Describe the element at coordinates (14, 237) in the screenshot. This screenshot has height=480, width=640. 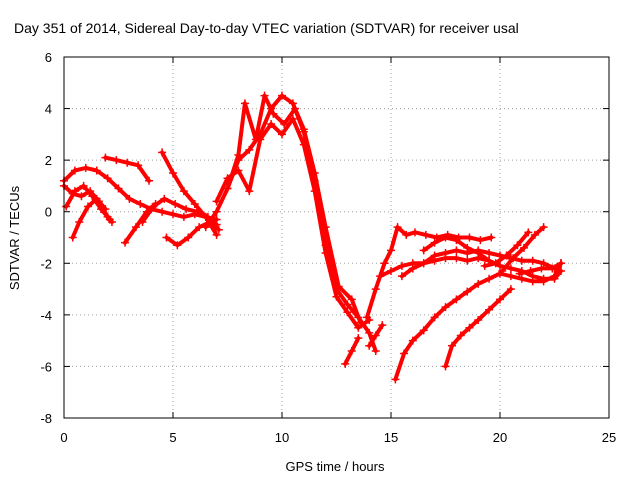
I see `y-axis-label: SDTVAR / TECUs` at that location.